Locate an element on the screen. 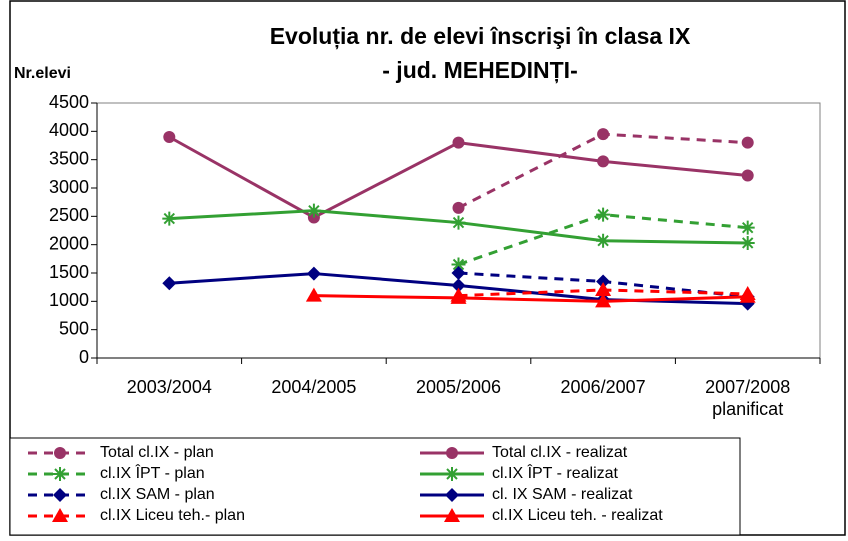  chart-subtitle: - jud. MEHEDINȚI- is located at coordinates (479, 70).